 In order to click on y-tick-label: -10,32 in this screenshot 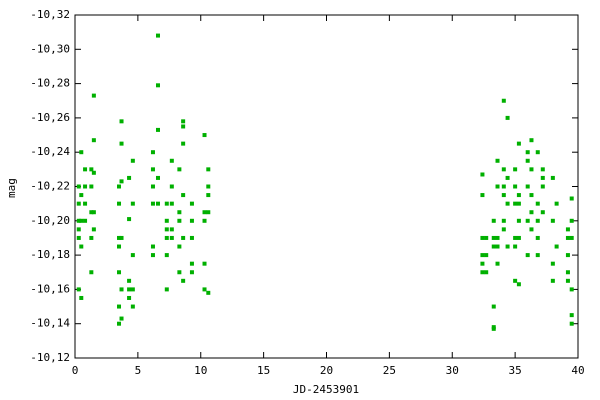, I will do `click(50, 14)`.